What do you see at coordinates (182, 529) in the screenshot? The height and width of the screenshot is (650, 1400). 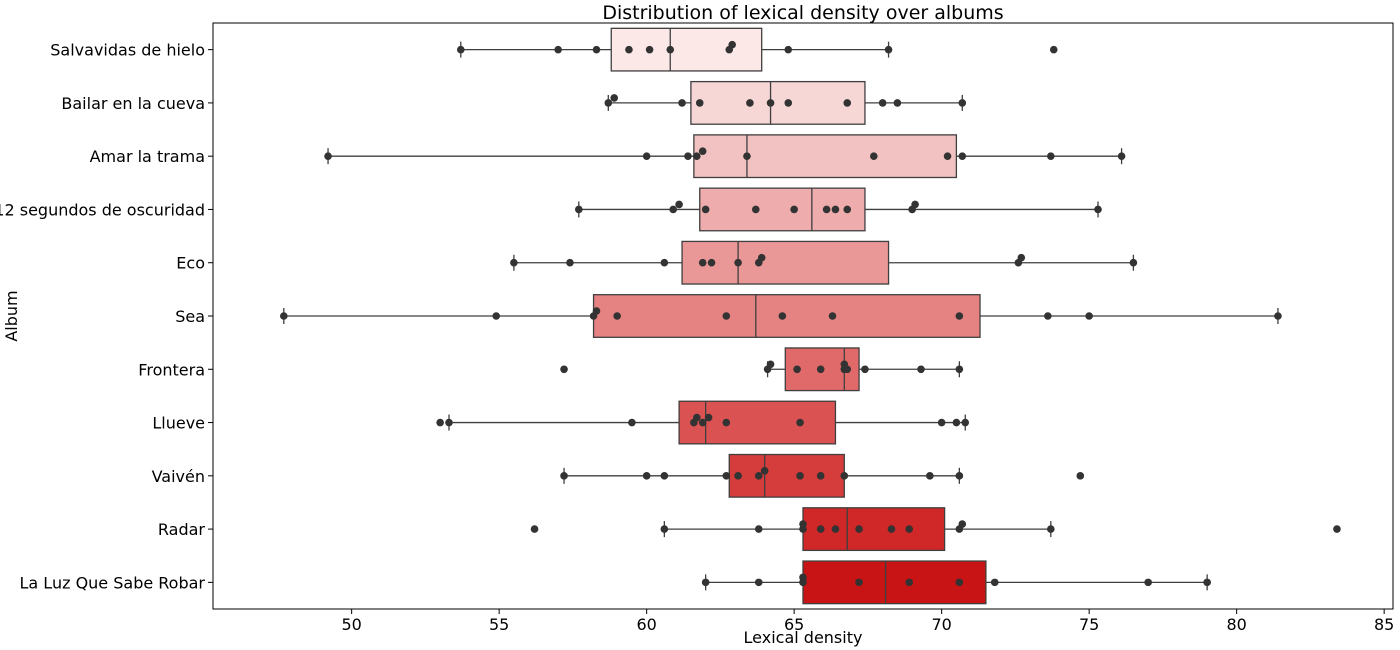 I see `y-tick-label: Radar` at bounding box center [182, 529].